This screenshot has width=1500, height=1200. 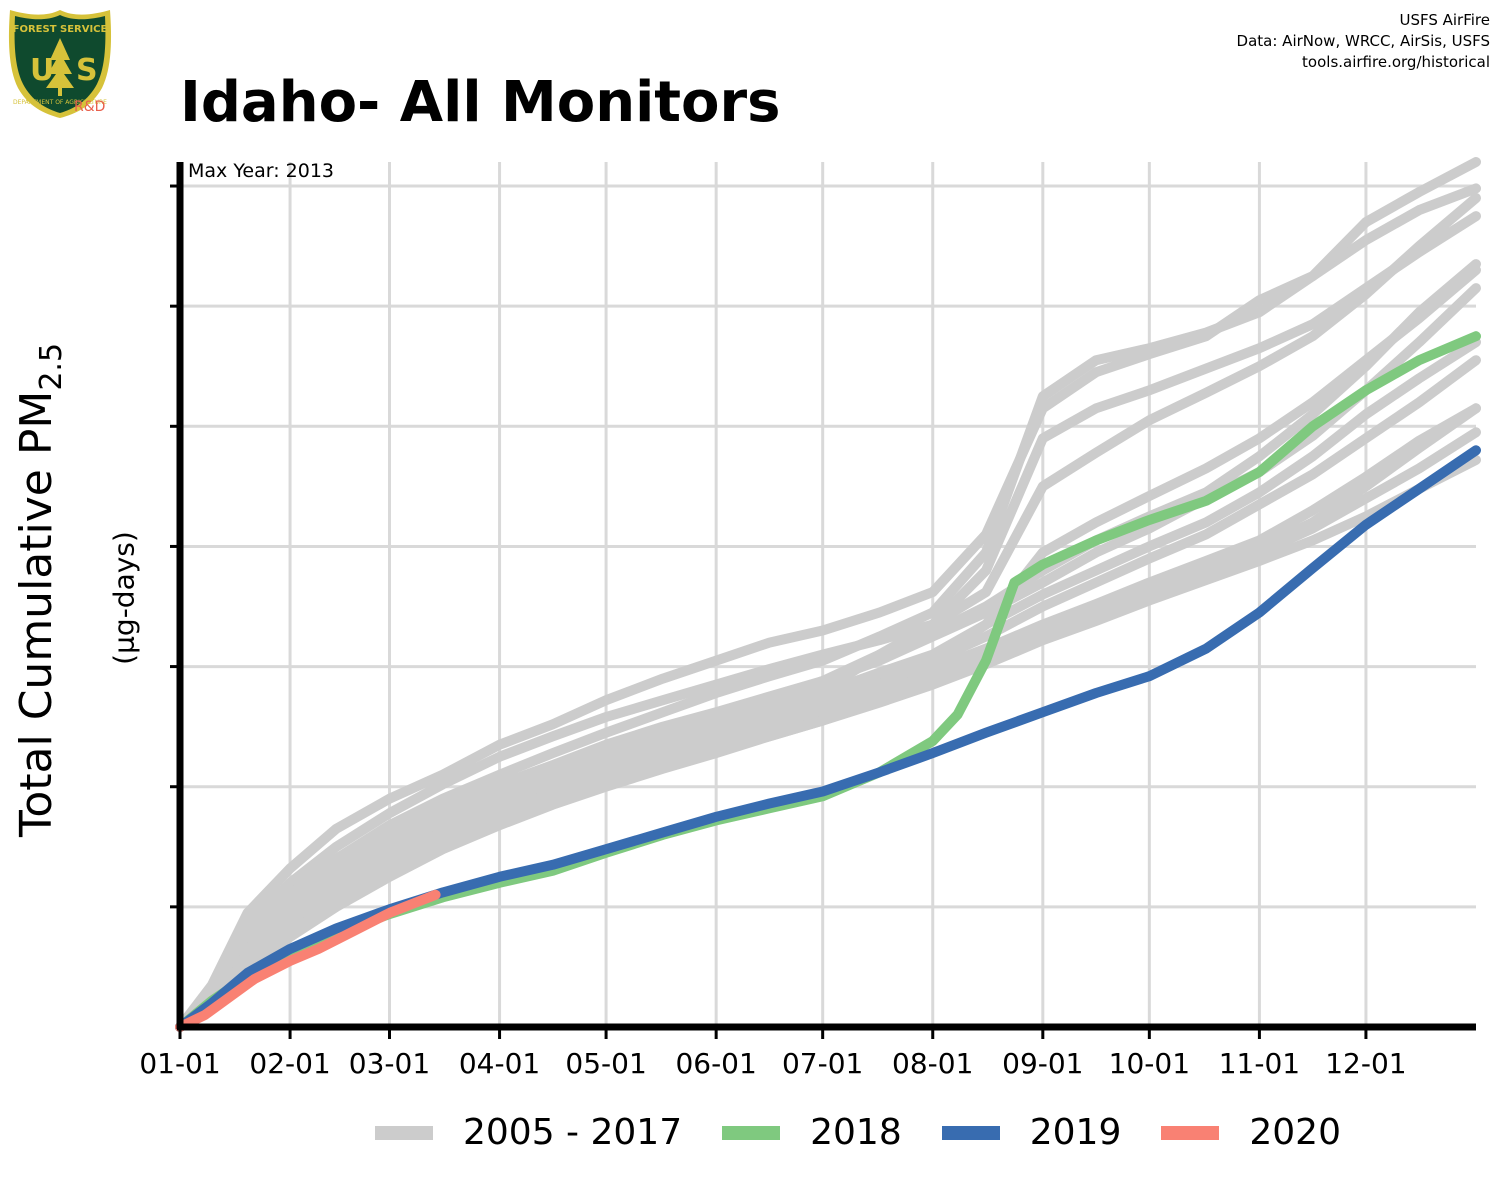 I want to click on svg-text: S, so click(x=87, y=70).